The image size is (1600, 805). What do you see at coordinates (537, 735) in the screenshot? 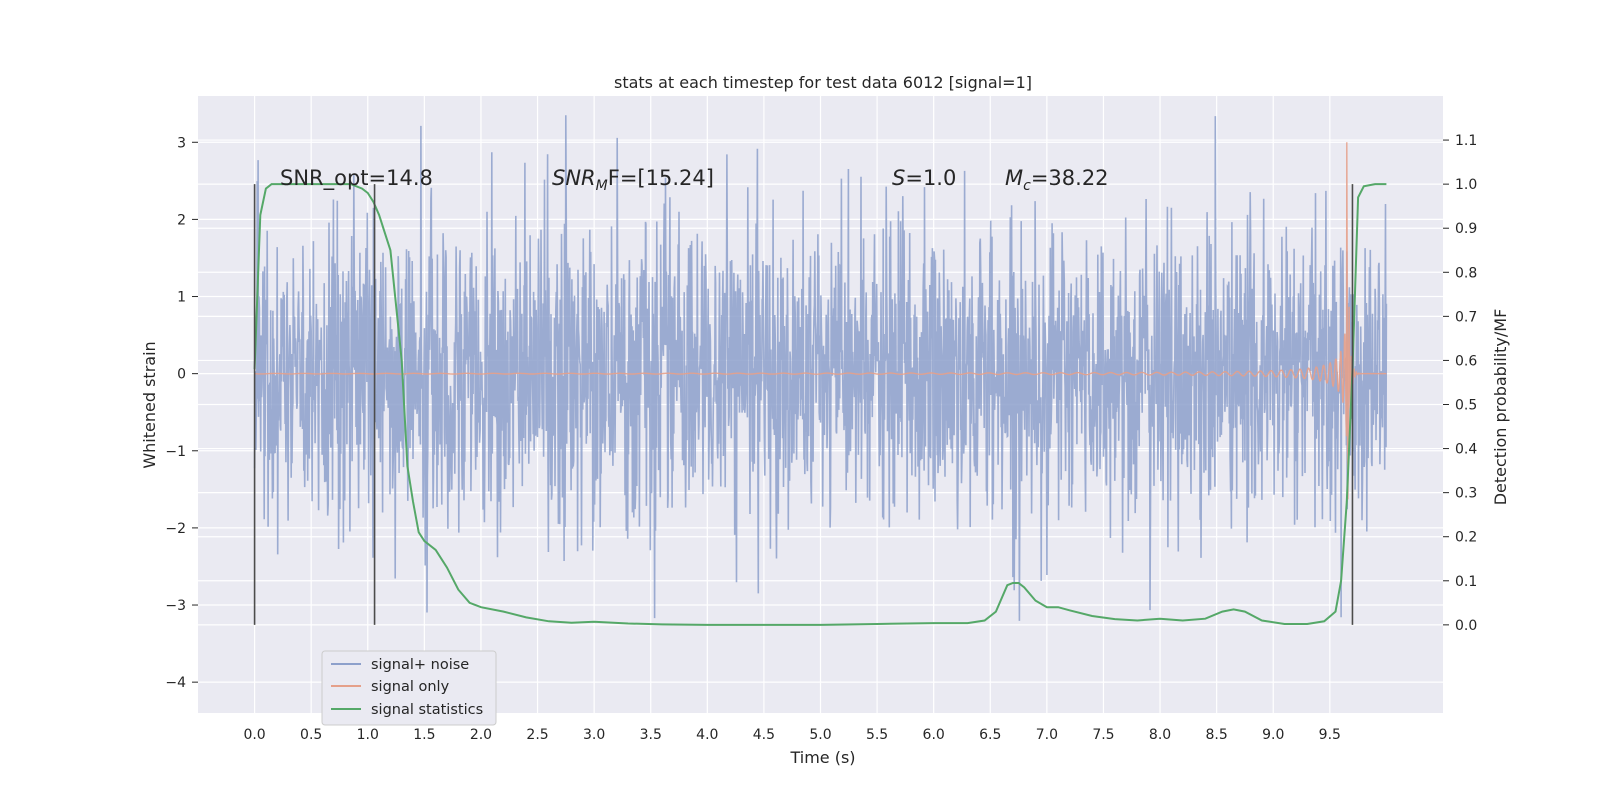
I see `x-tick-label: 2.5` at bounding box center [537, 735].